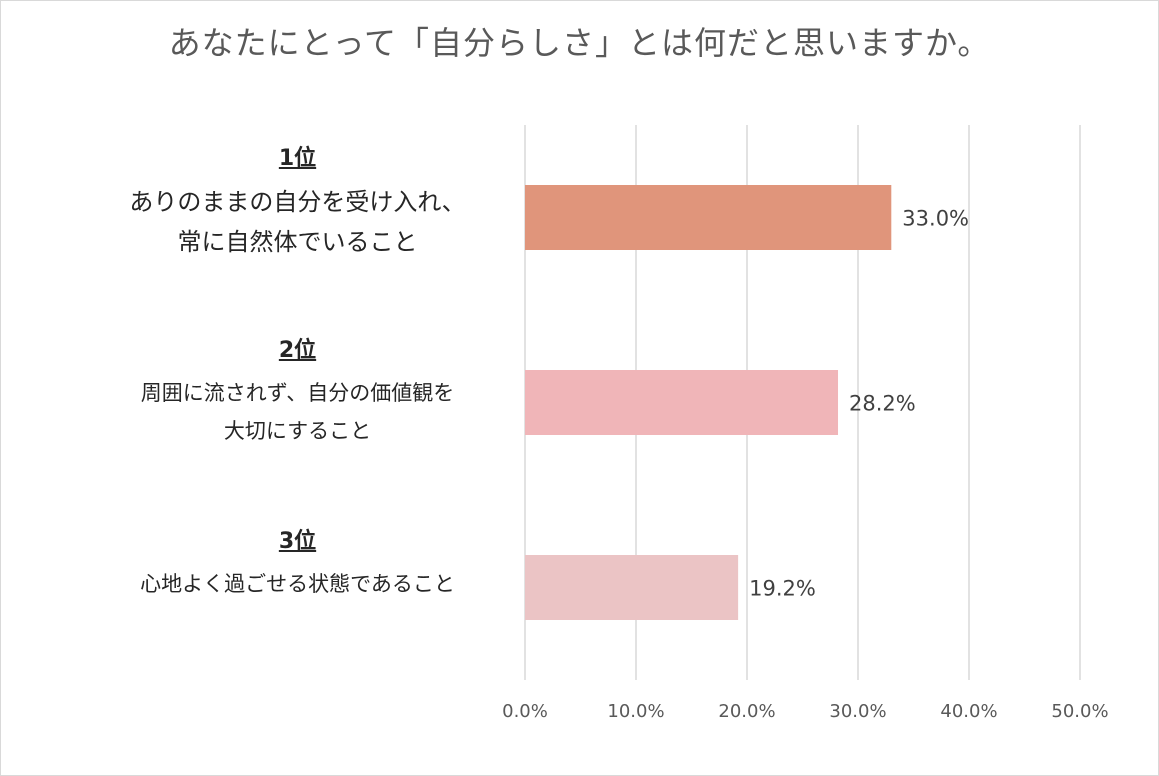 The width and height of the screenshot is (1159, 776). What do you see at coordinates (297, 584) in the screenshot?
I see `category-text-line: 心地よく過ごせる状態であること` at bounding box center [297, 584].